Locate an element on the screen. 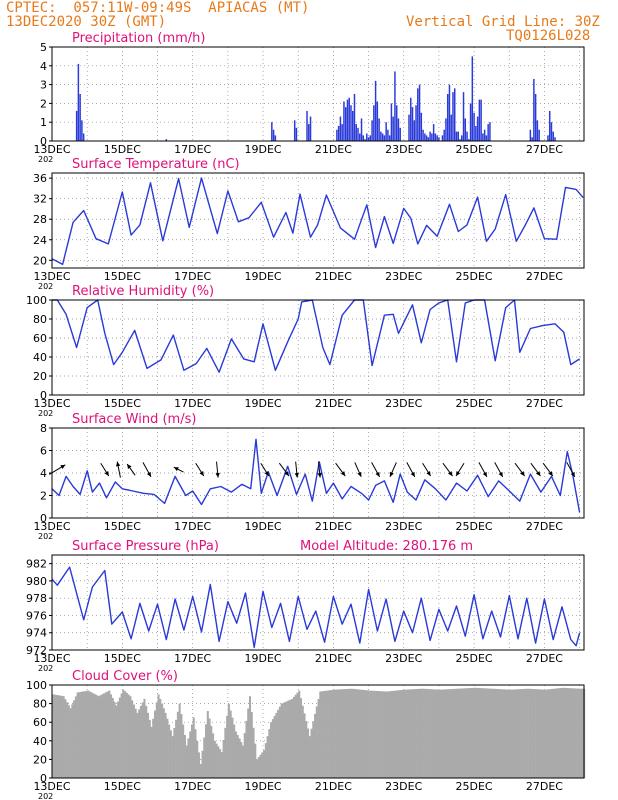 This screenshot has height=800, width=618. x-tick-label: 25DEC is located at coordinates (474, 658).